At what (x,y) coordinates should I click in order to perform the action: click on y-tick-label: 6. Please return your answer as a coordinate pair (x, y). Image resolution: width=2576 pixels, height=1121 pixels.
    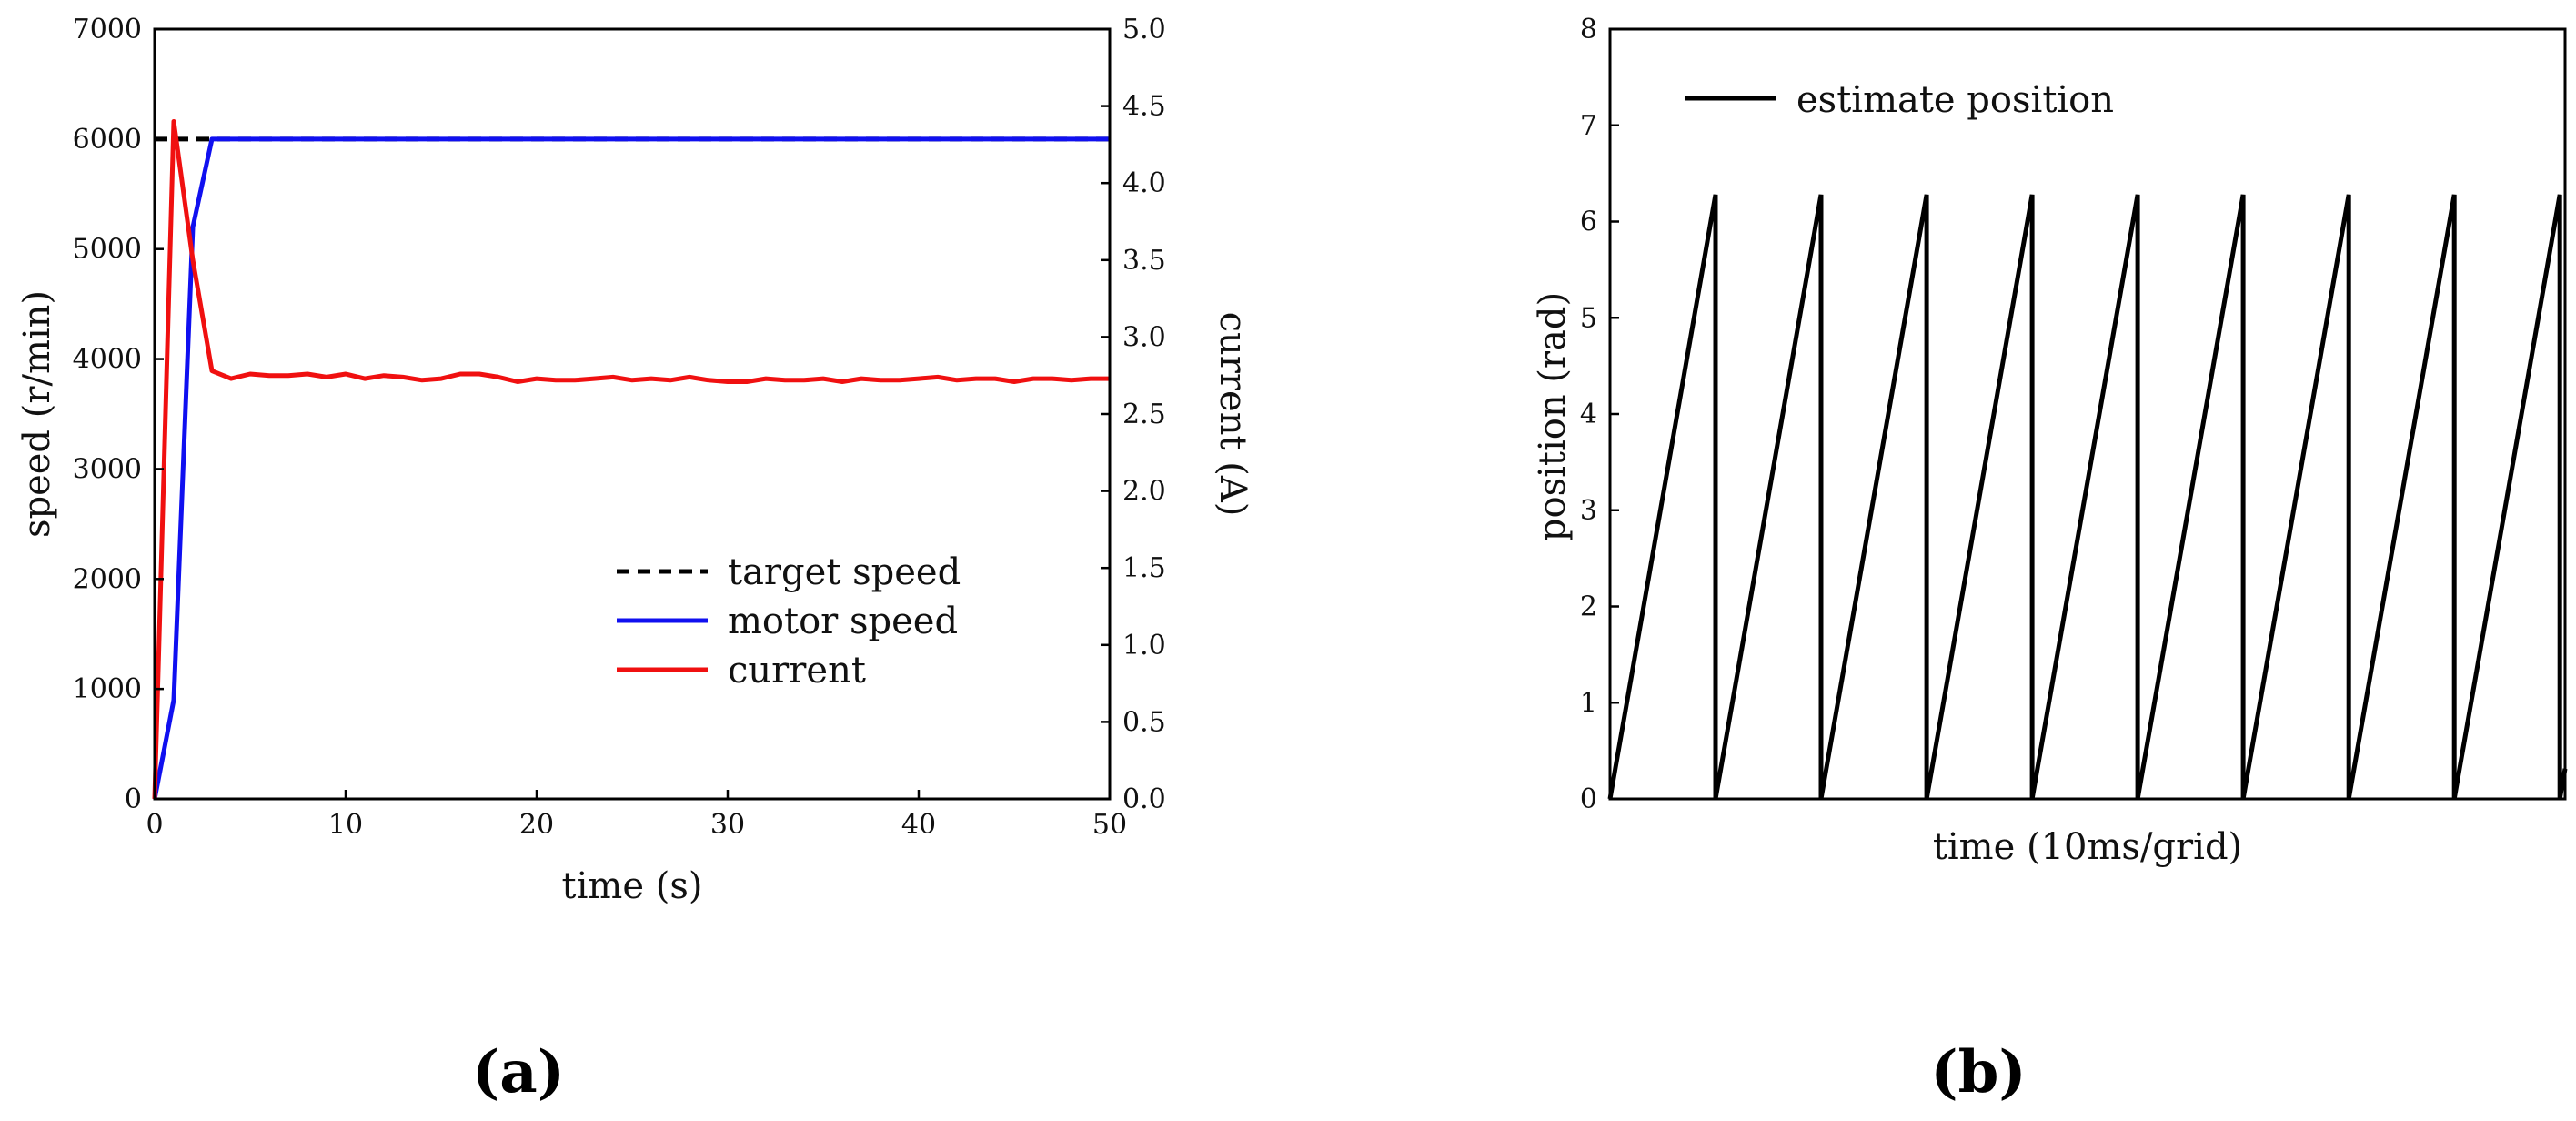
    Looking at the image, I should click on (1588, 222).